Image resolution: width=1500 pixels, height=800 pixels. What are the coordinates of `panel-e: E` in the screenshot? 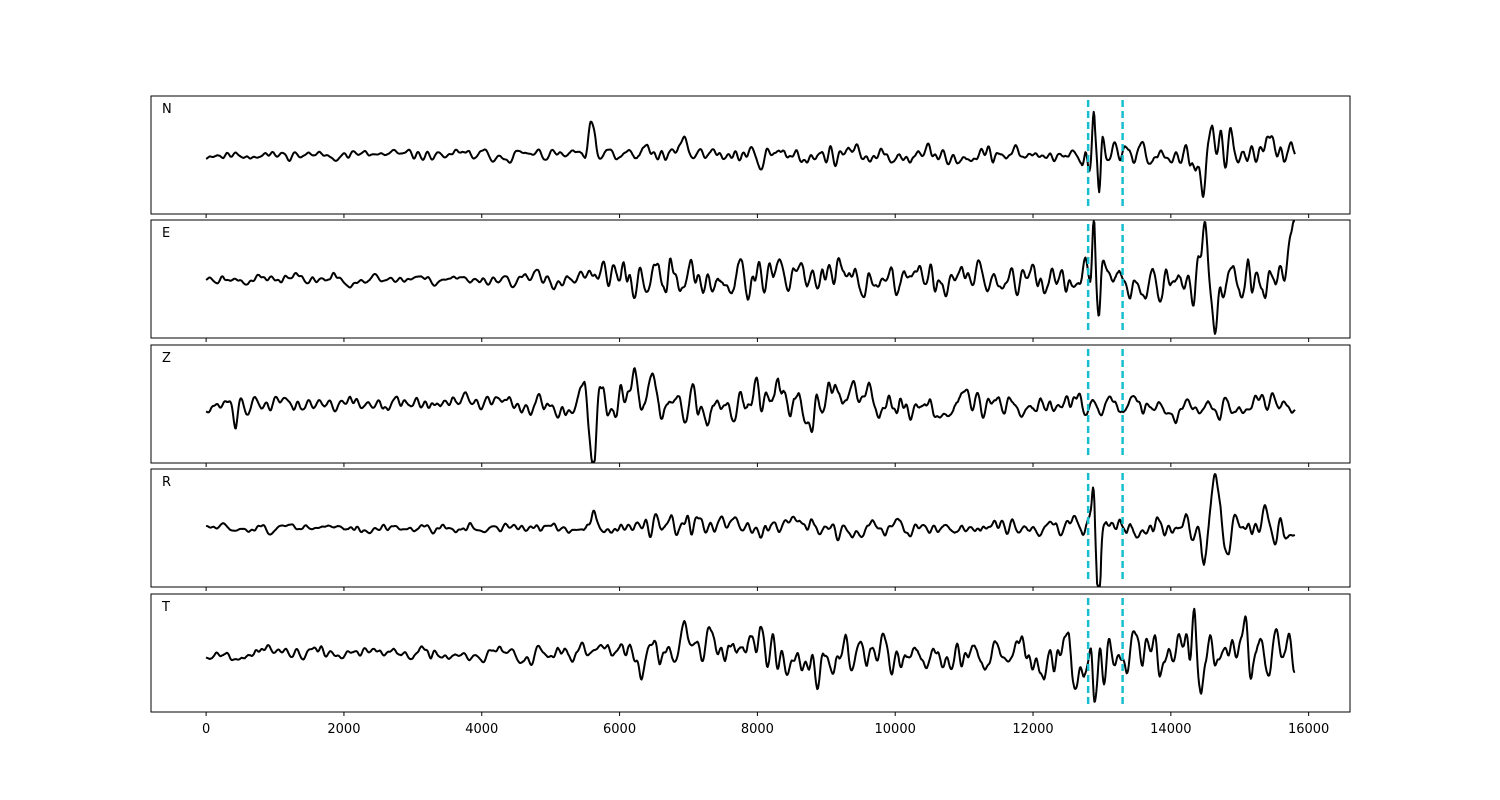 It's located at (750, 280).